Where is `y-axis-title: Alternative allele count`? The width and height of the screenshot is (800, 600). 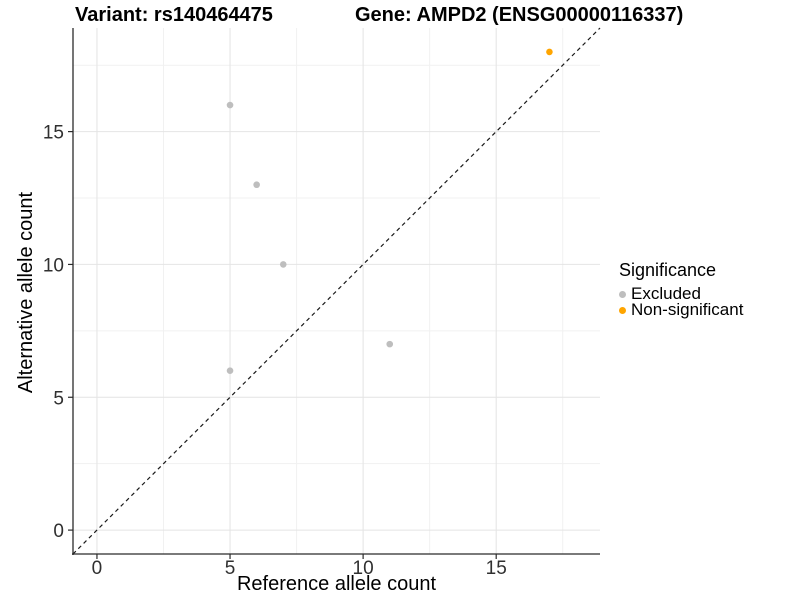 y-axis-title: Alternative allele count is located at coordinates (26, 292).